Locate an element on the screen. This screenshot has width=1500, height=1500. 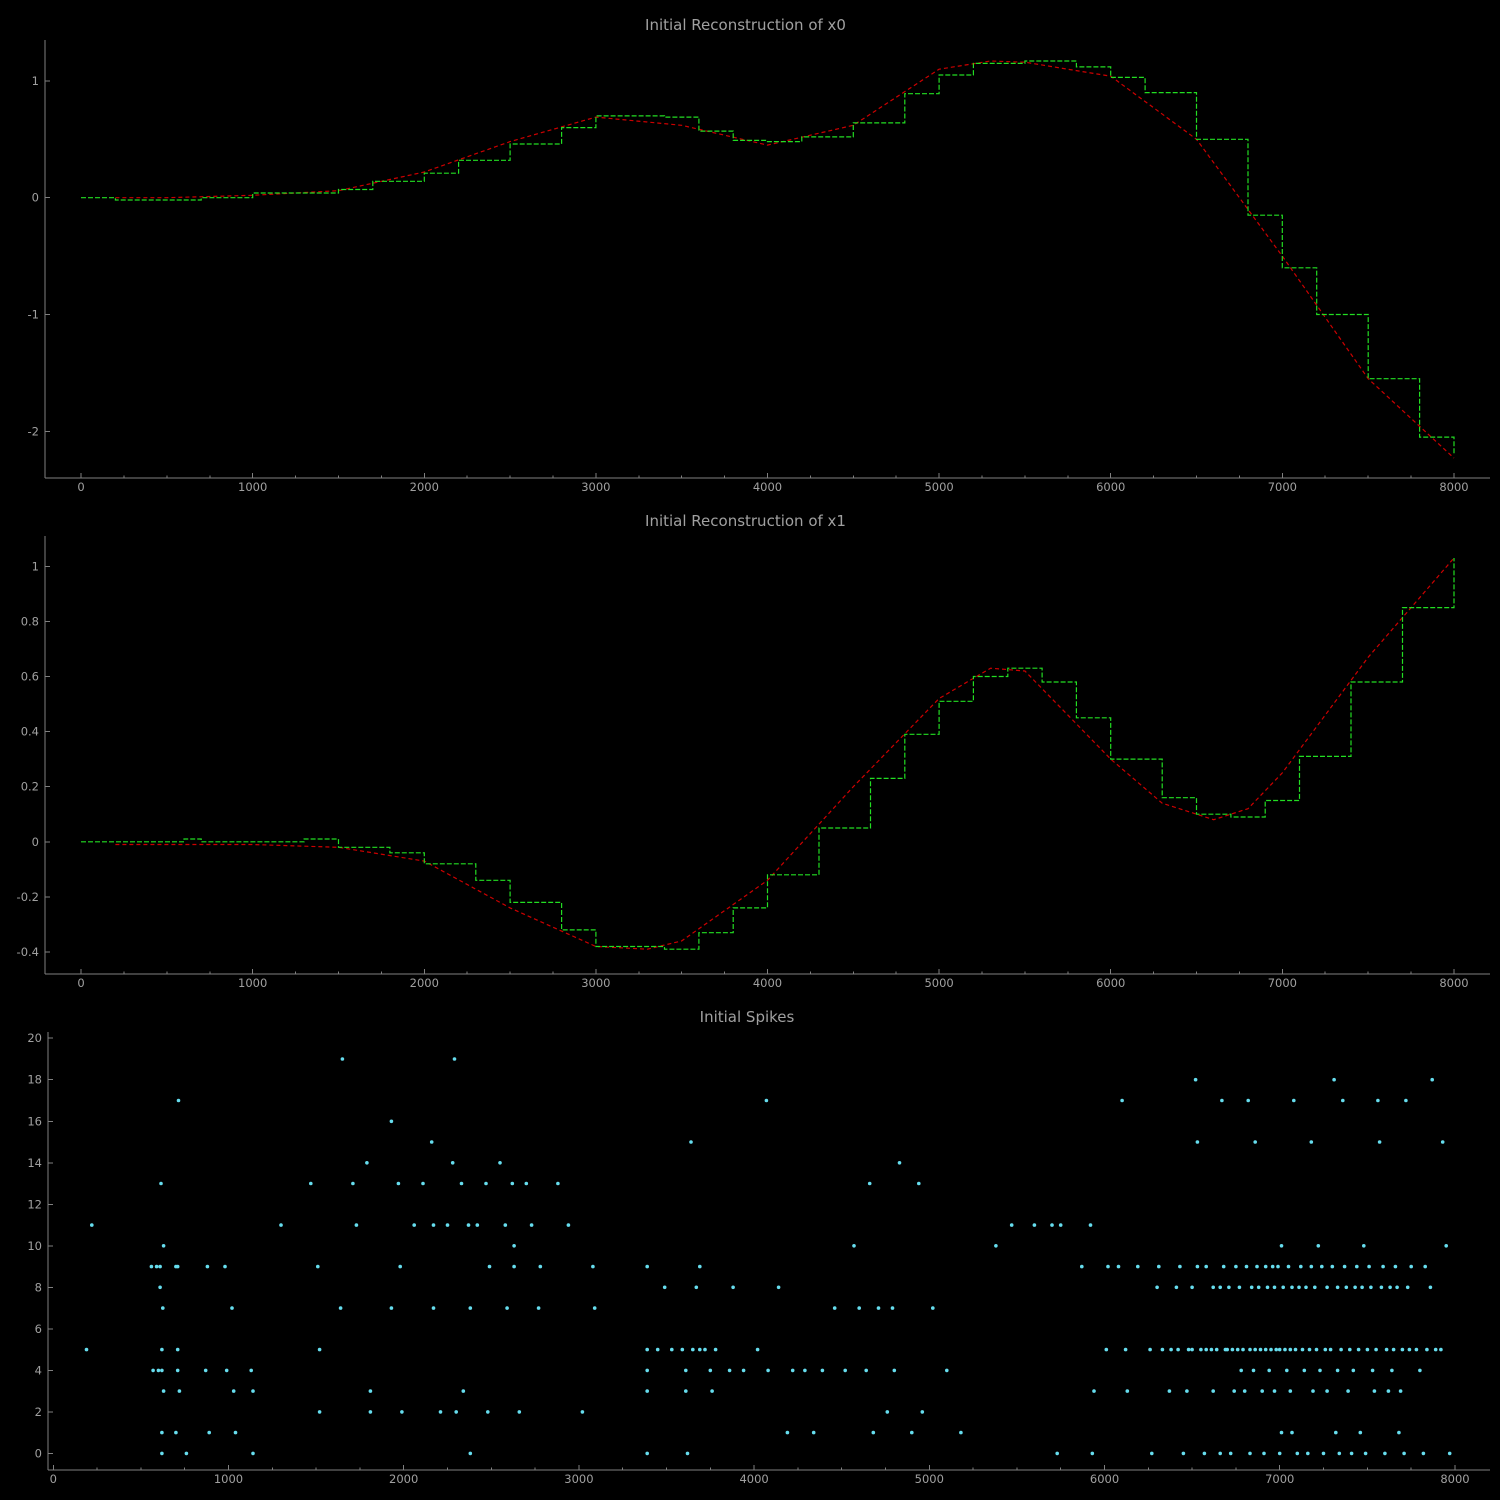
x-tick-label: 7000 is located at coordinates (1282, 983).